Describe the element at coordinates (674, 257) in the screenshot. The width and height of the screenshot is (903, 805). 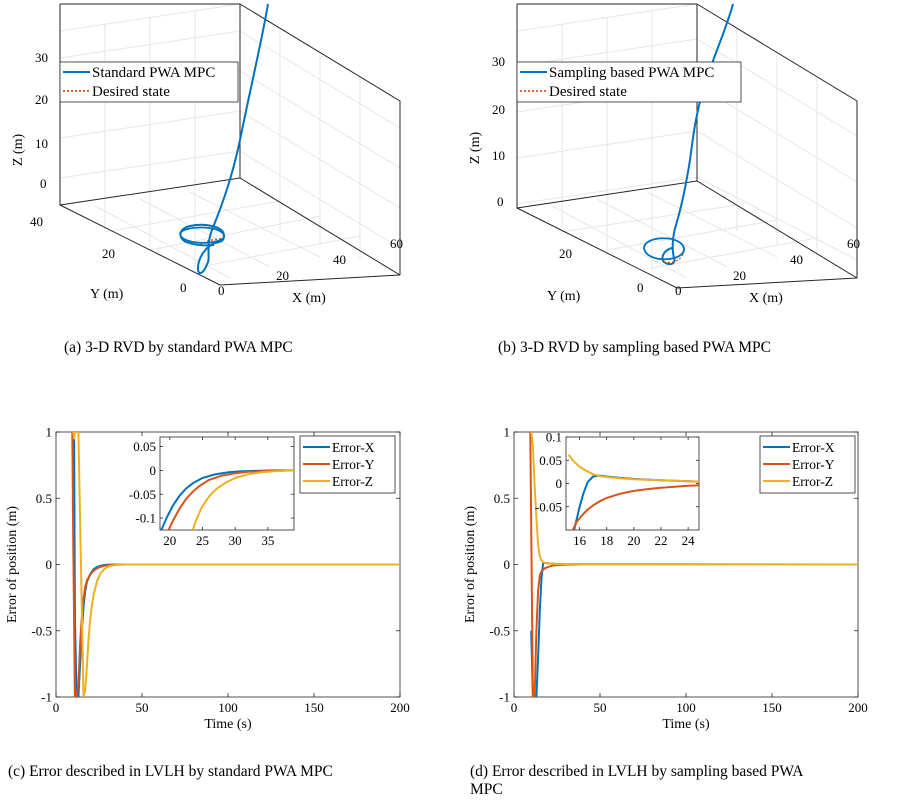
I see `plot3d-b-desired-orbit` at that location.